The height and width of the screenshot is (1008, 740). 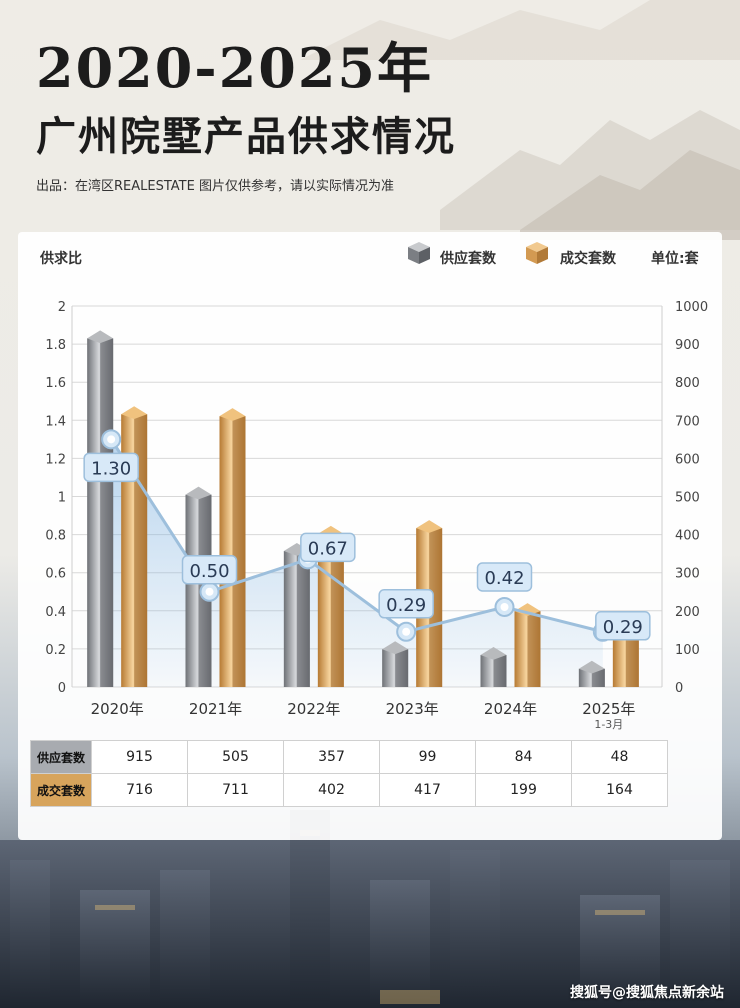 What do you see at coordinates (61, 757) in the screenshot?
I see `table-row-header: 供应套数` at bounding box center [61, 757].